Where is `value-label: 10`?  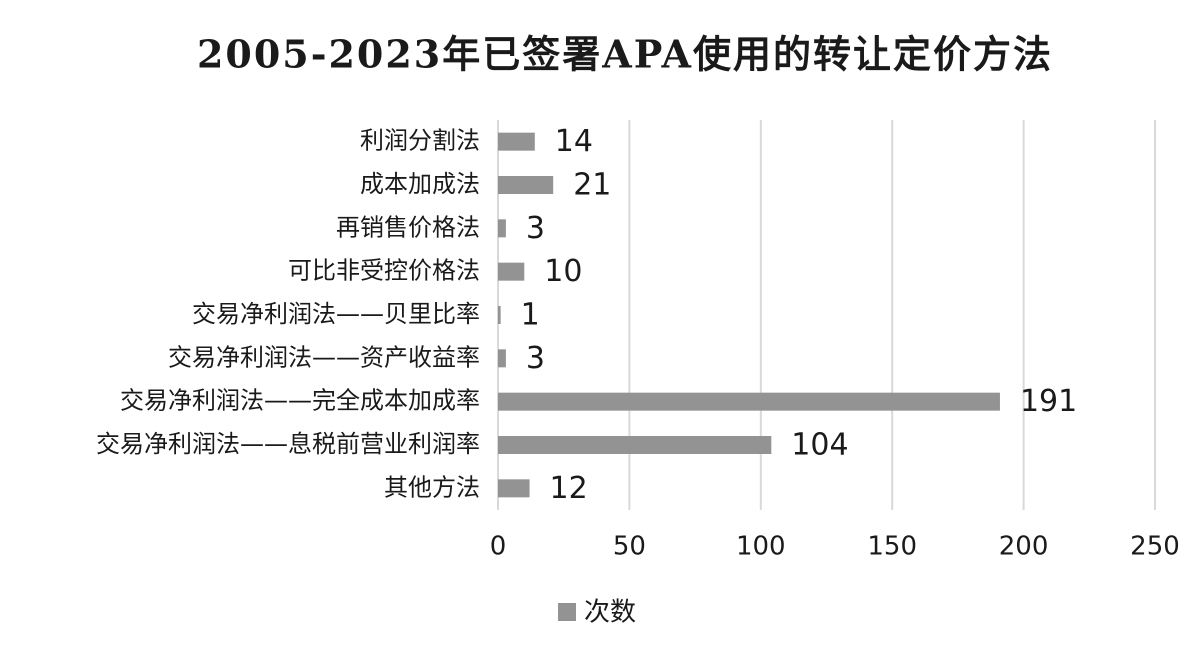
value-label: 10 is located at coordinates (563, 271).